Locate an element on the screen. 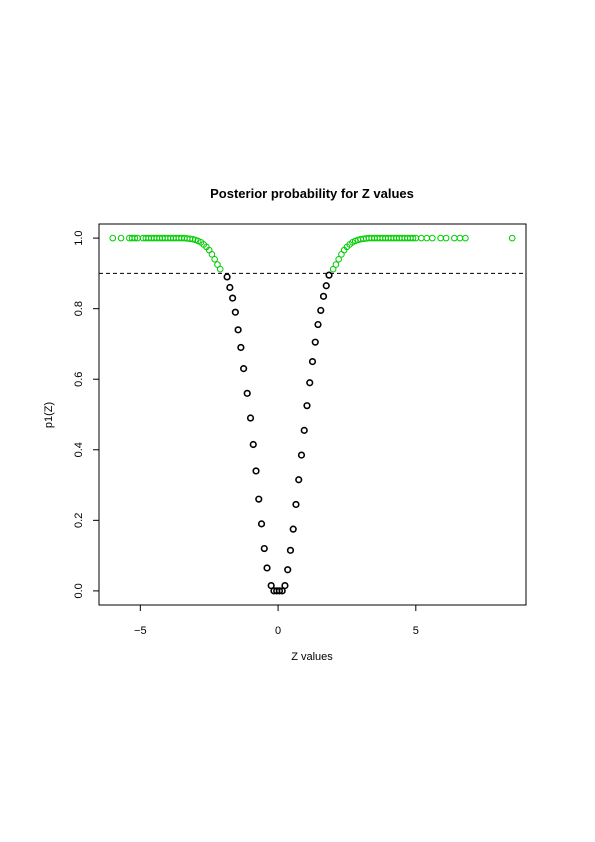  y-tick-label: 0.6 is located at coordinates (79, 379).